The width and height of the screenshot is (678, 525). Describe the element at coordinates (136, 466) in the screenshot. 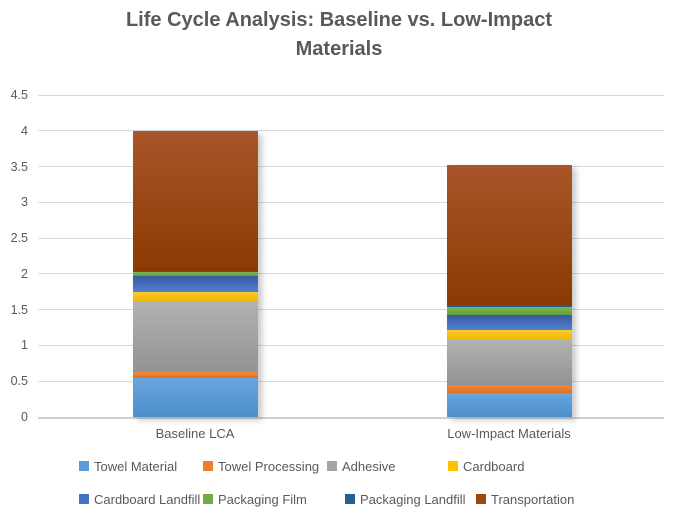

I see `legend-label: Towel Material` at that location.